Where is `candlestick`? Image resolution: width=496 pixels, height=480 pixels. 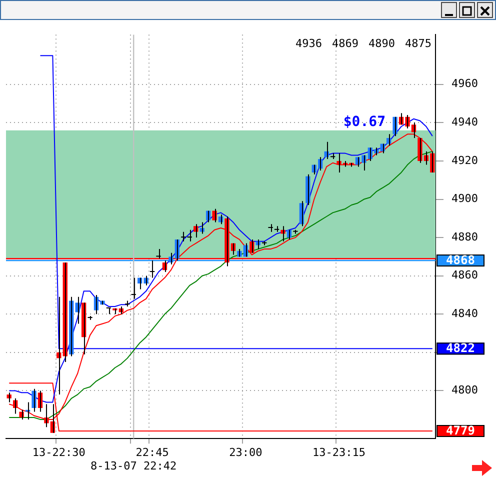 candlestick is located at coordinates (109, 311).